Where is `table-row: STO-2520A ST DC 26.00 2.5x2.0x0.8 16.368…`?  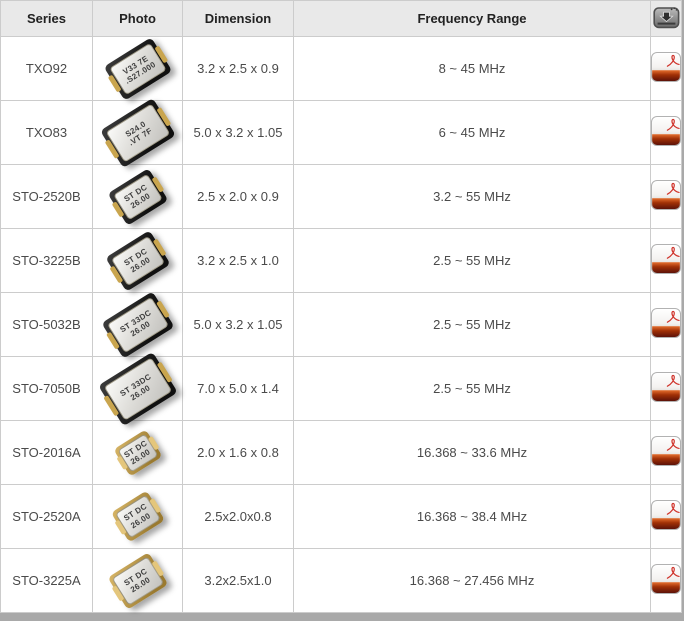
table-row: STO-2520A ST DC 26.00 2.5x2.0x0.8 16.368… is located at coordinates (341, 516).